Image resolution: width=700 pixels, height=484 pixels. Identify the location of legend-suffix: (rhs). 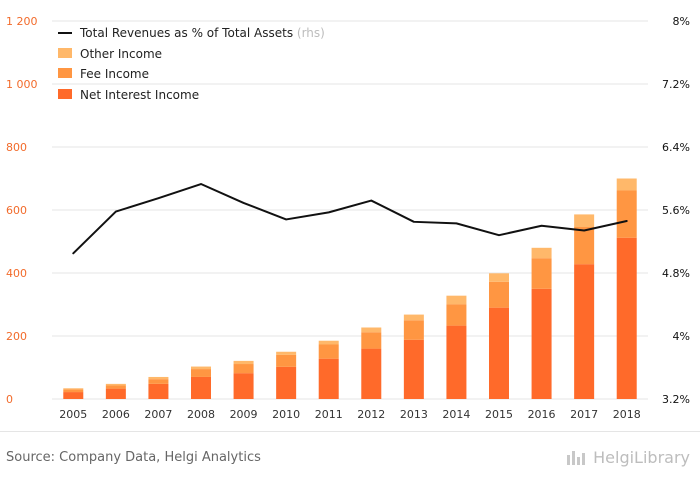
(309, 33).